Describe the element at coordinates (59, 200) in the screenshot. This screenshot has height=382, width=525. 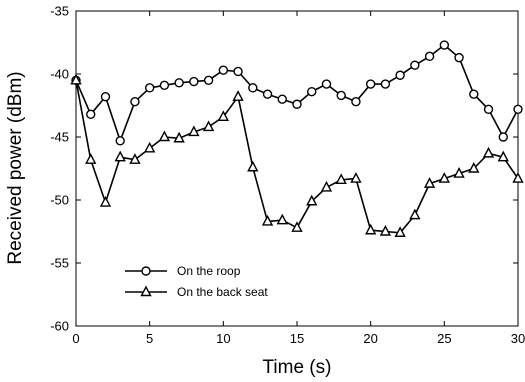
I see `y-tick-label: -50` at that location.